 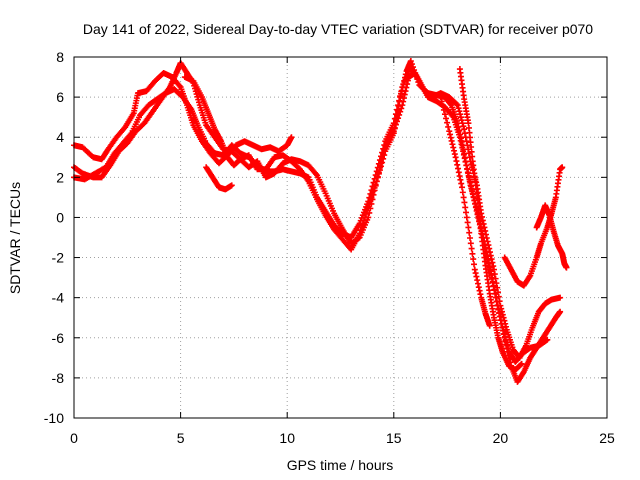 I want to click on y-tick-label: -8, so click(x=58, y=378).